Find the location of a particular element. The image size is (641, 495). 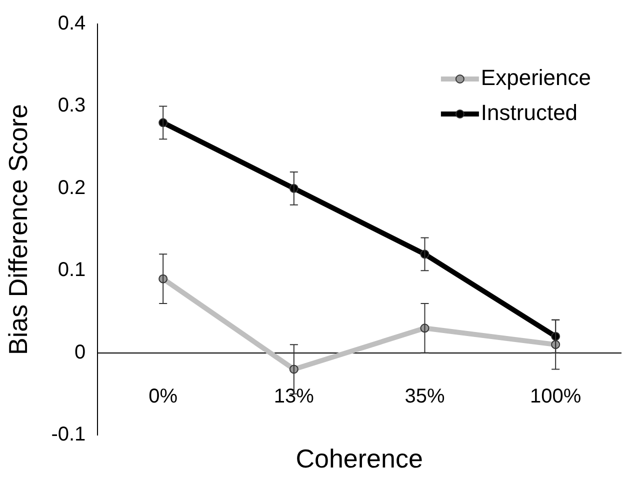

x-tick-label: 35% is located at coordinates (424, 396).